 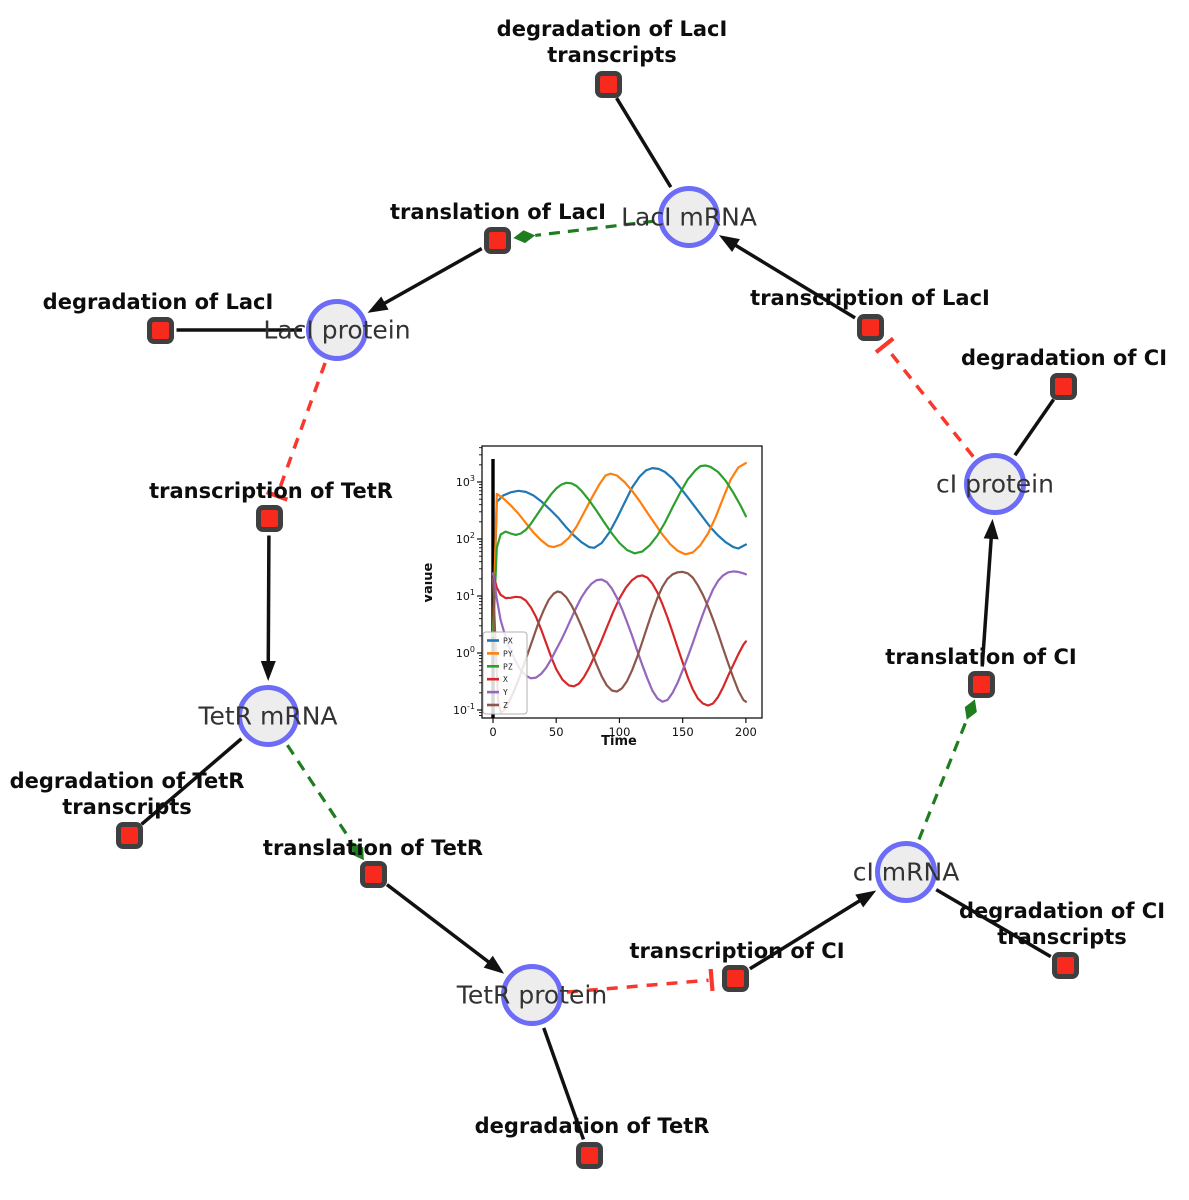 I want to click on edge-translation-tetR-to-tetR-protein-arrowhead, so click(x=494, y=964).